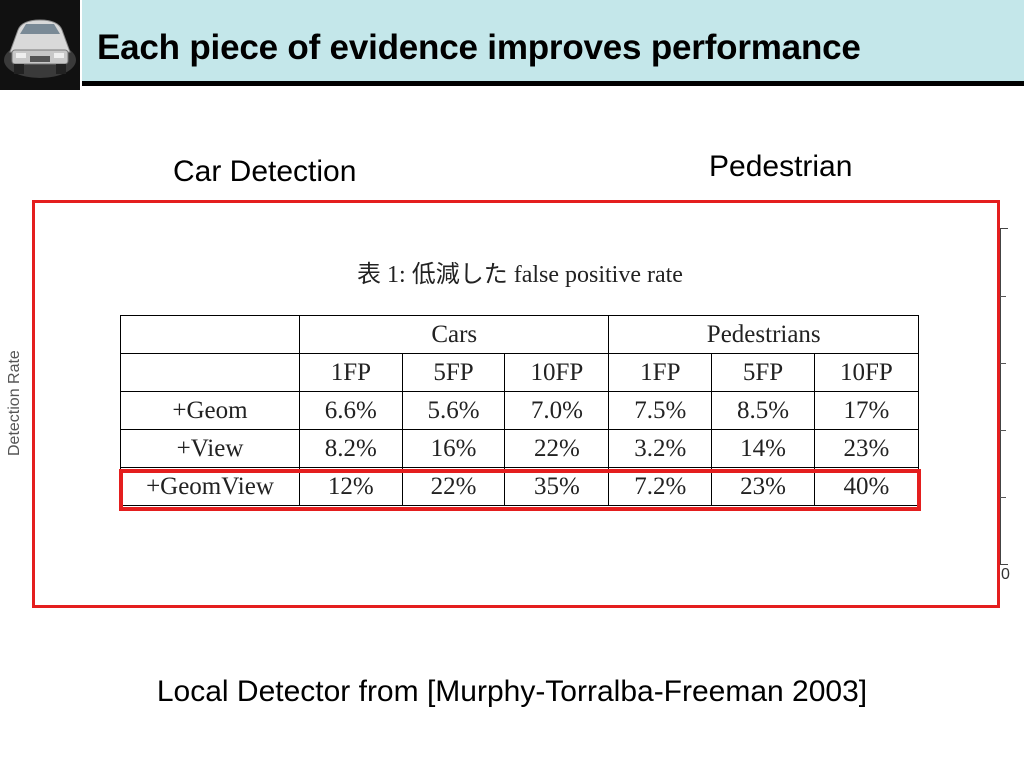 This screenshot has height=768, width=1024. I want to click on table-row: +Geom 6.6% 5.6% 7.0% 7.5% 8.5% 17%, so click(520, 410).